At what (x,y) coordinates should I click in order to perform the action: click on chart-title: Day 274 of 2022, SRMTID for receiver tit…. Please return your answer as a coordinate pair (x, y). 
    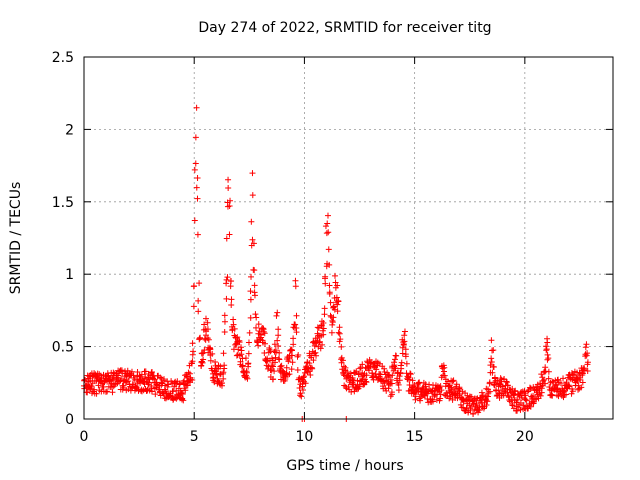
    Looking at the image, I should click on (344, 28).